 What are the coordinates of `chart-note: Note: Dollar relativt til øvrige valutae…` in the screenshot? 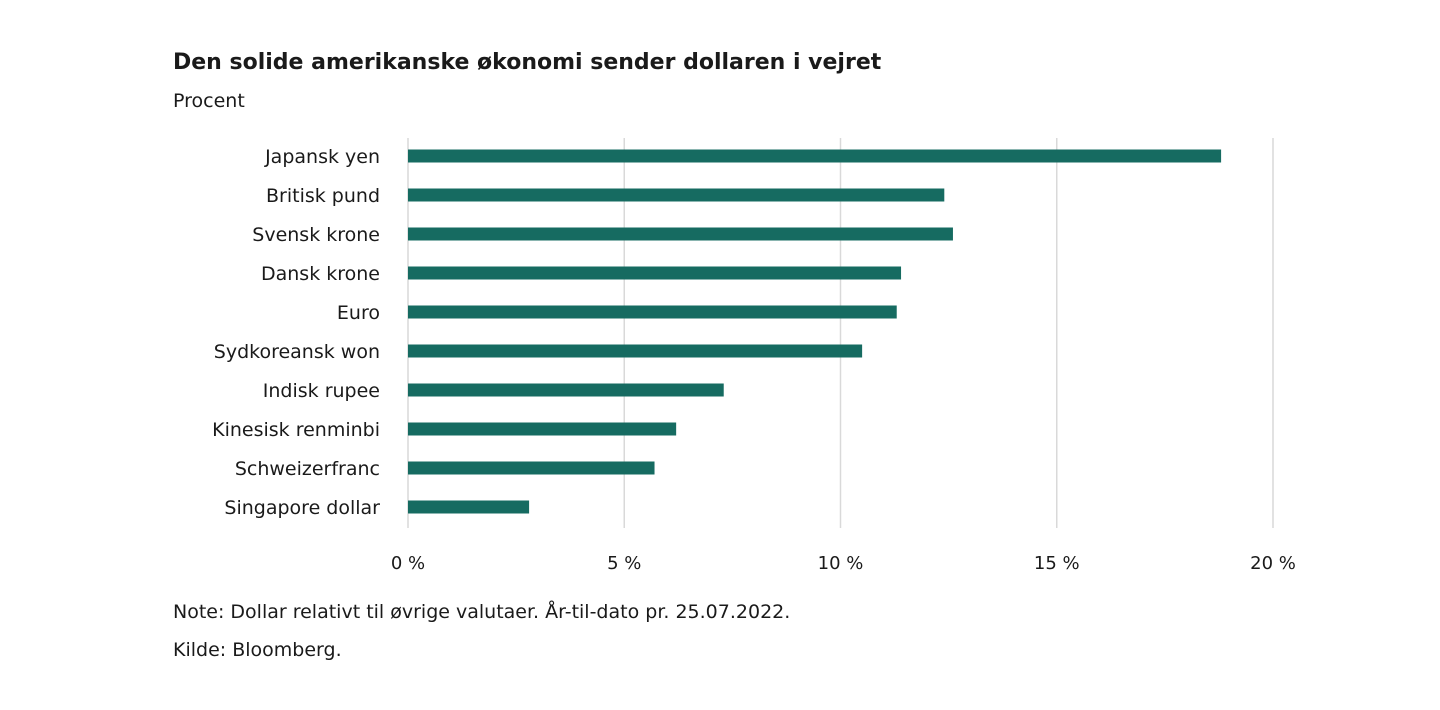 It's located at (482, 612).